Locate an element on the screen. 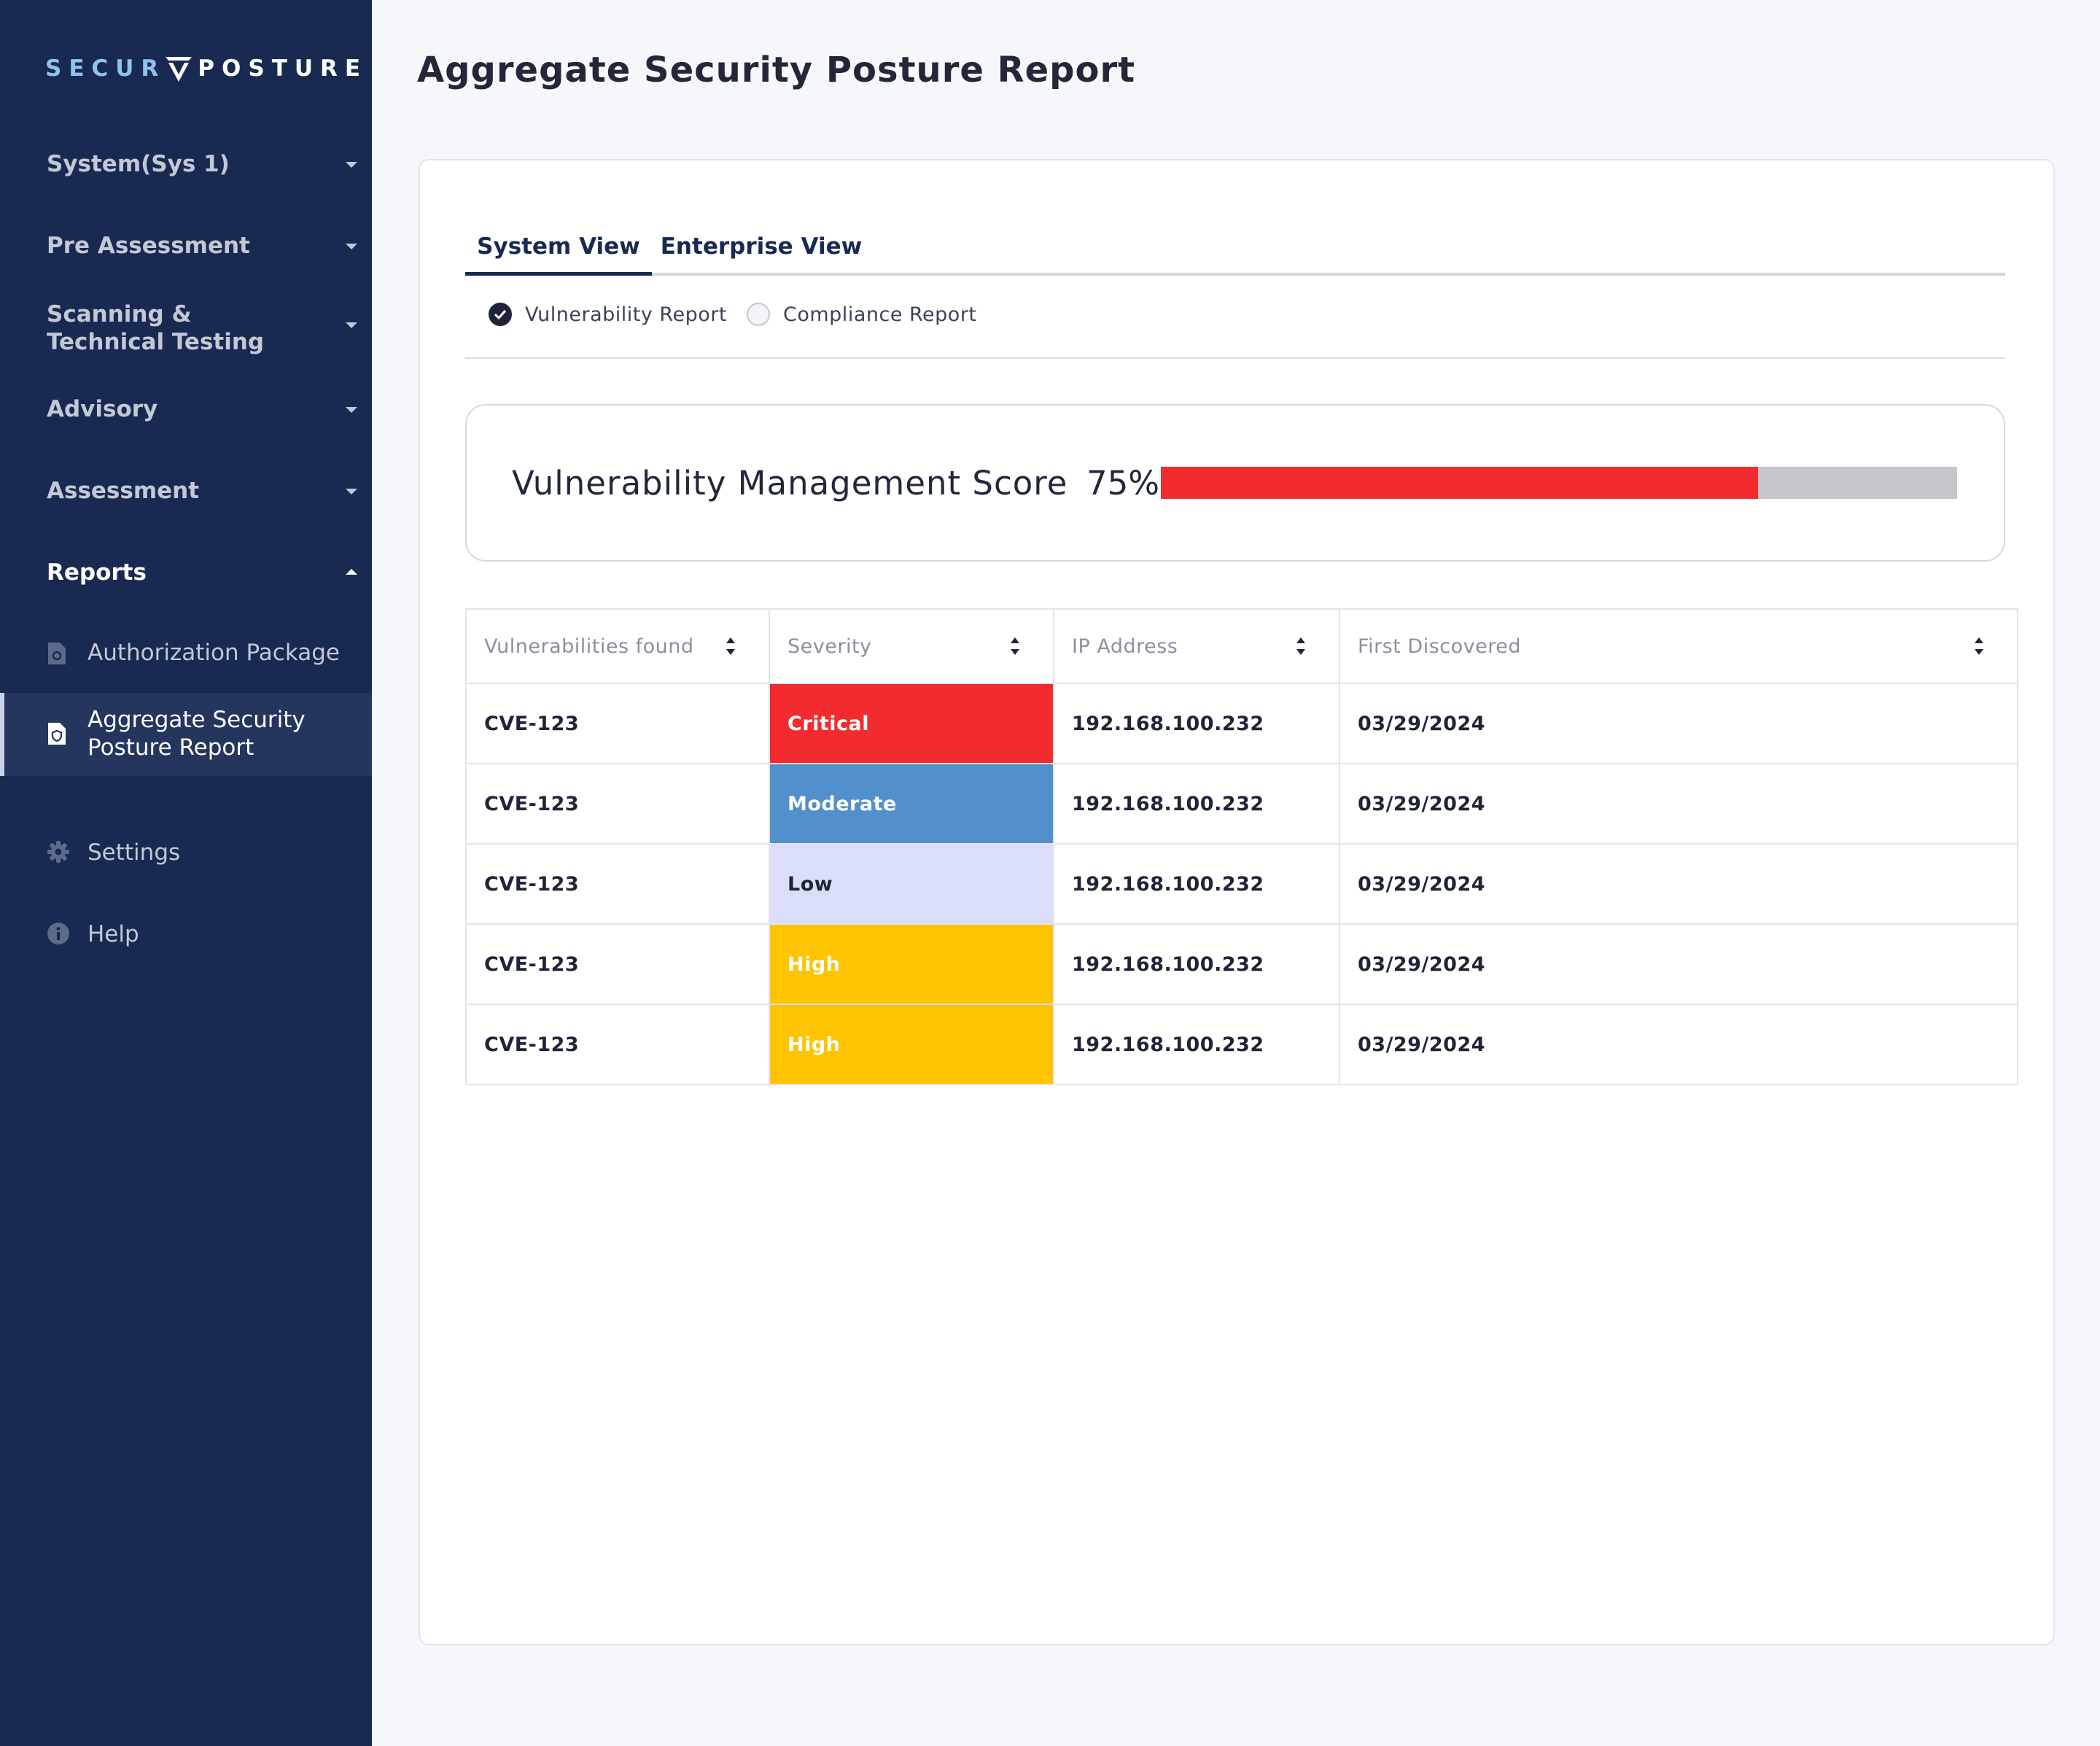 Image resolution: width=2100 pixels, height=1746 pixels. sidebar-group-system: System(Sys 1) is located at coordinates (186, 164).